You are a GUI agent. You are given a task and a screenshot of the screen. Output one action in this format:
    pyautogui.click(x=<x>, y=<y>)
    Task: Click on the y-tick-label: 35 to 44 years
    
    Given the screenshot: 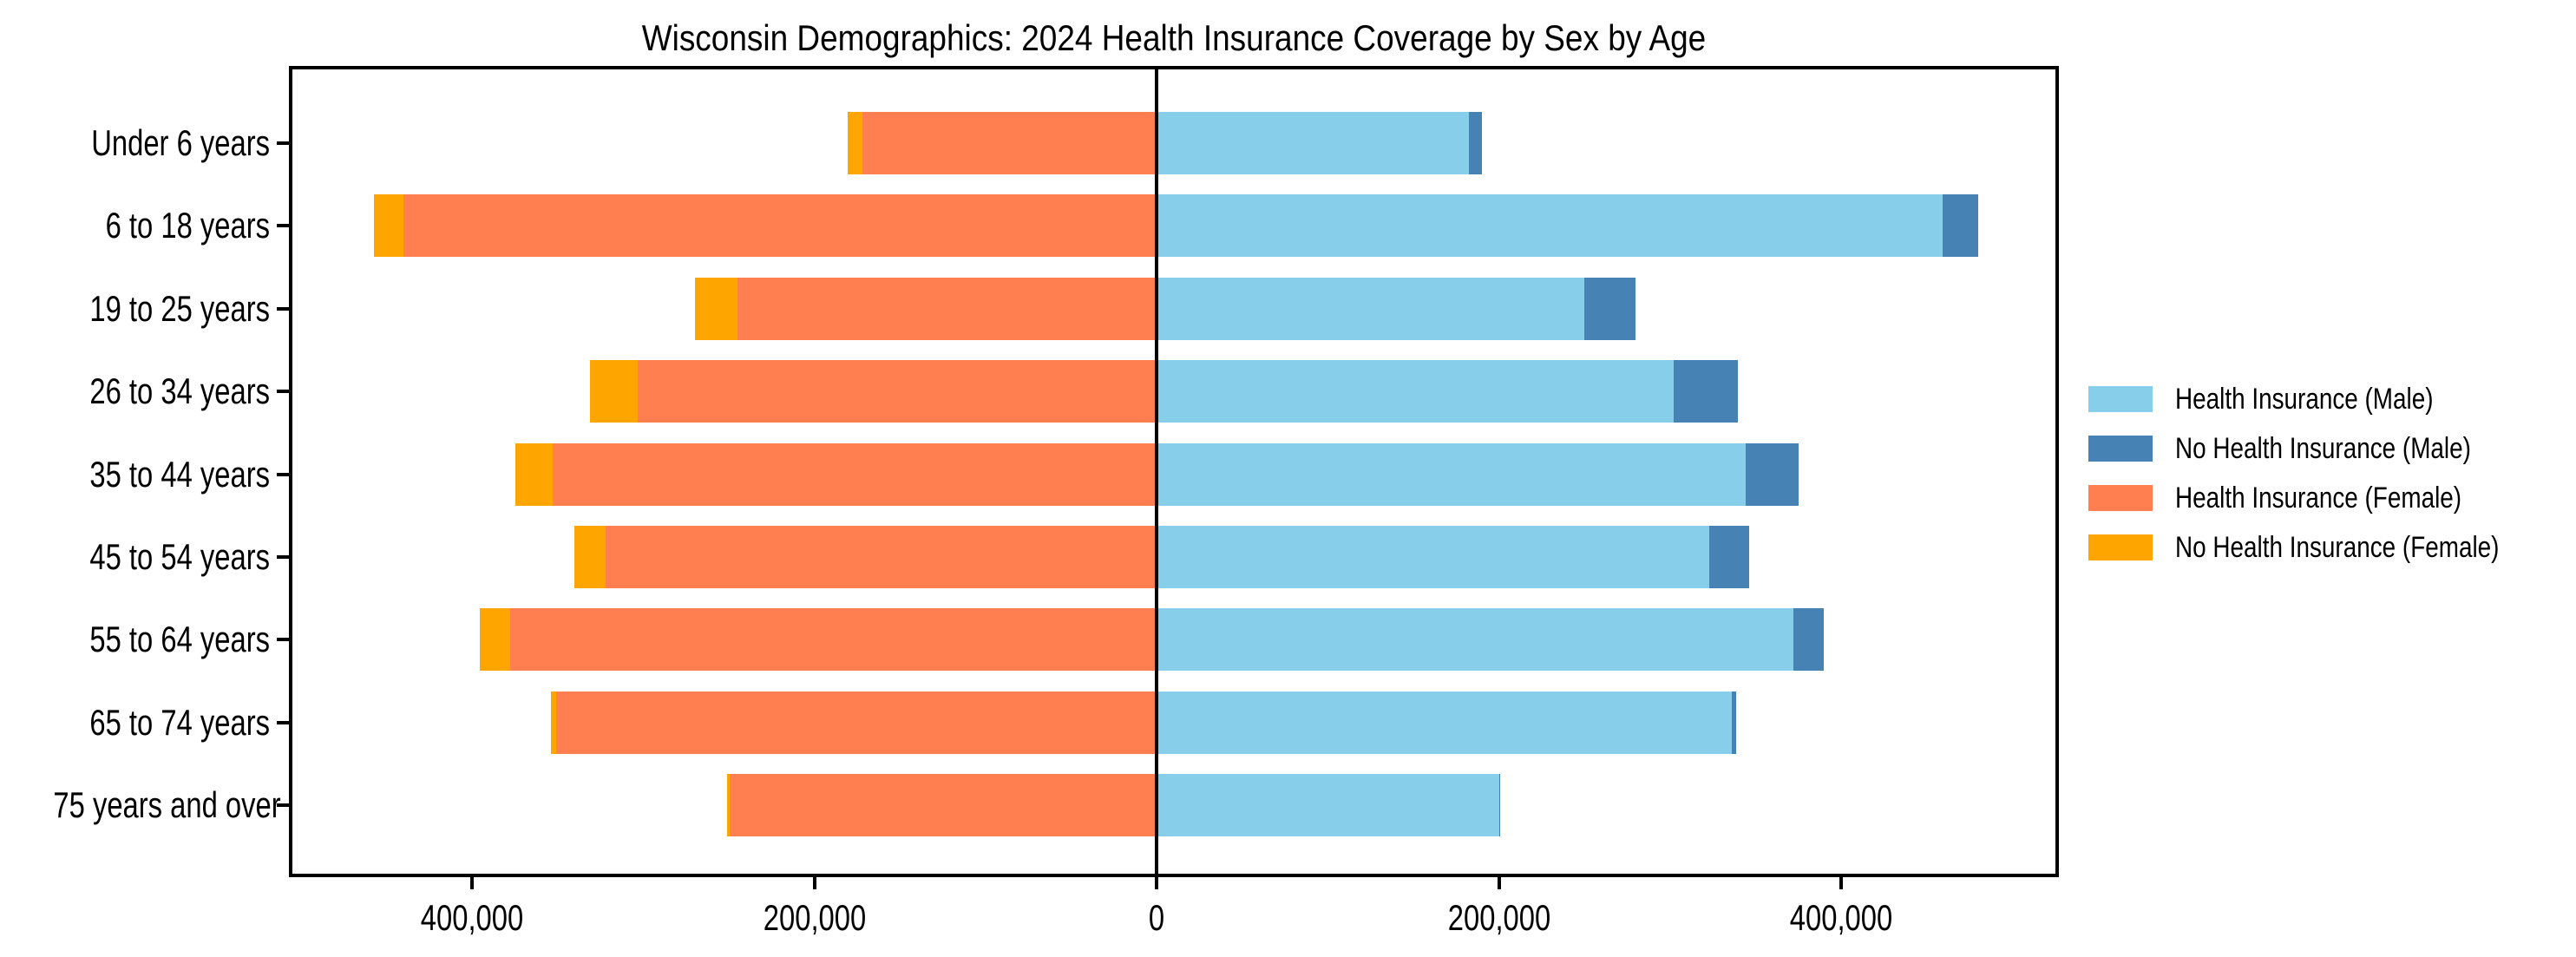 What is the action you would take?
    pyautogui.click(x=179, y=474)
    